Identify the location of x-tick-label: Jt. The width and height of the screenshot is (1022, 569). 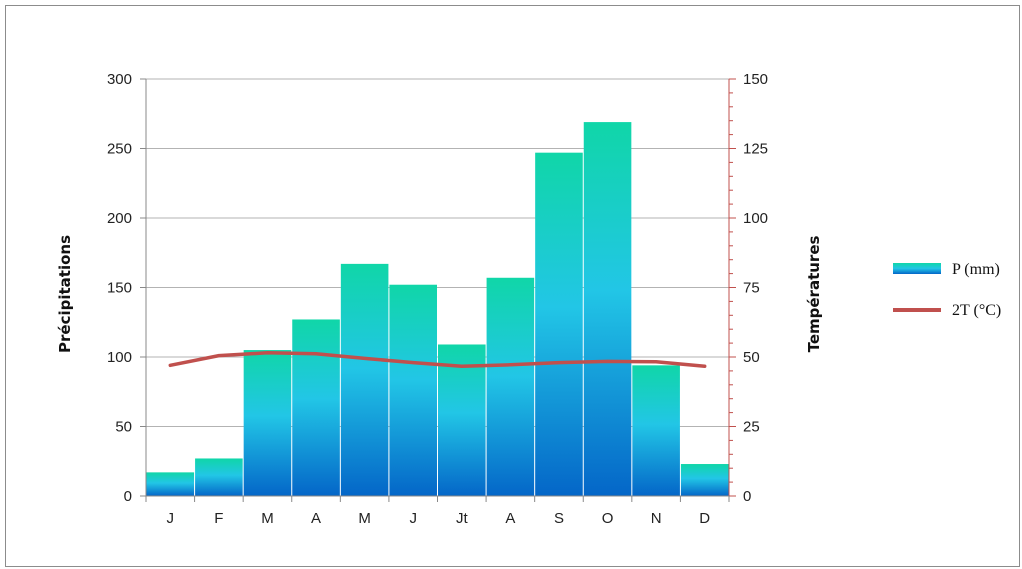
(462, 518).